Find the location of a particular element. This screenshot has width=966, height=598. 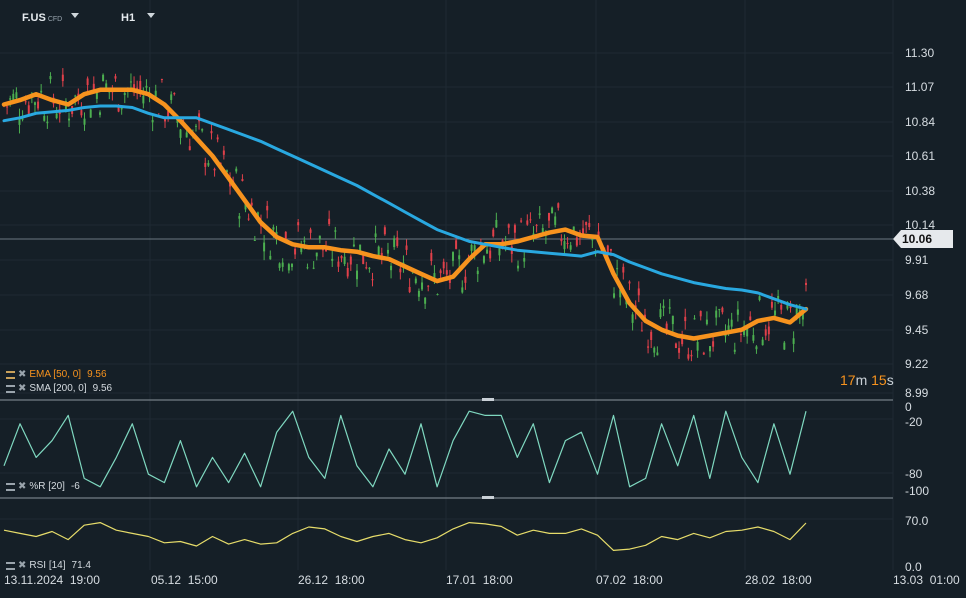

current-price-badge: 10.06 is located at coordinates (923, 239).